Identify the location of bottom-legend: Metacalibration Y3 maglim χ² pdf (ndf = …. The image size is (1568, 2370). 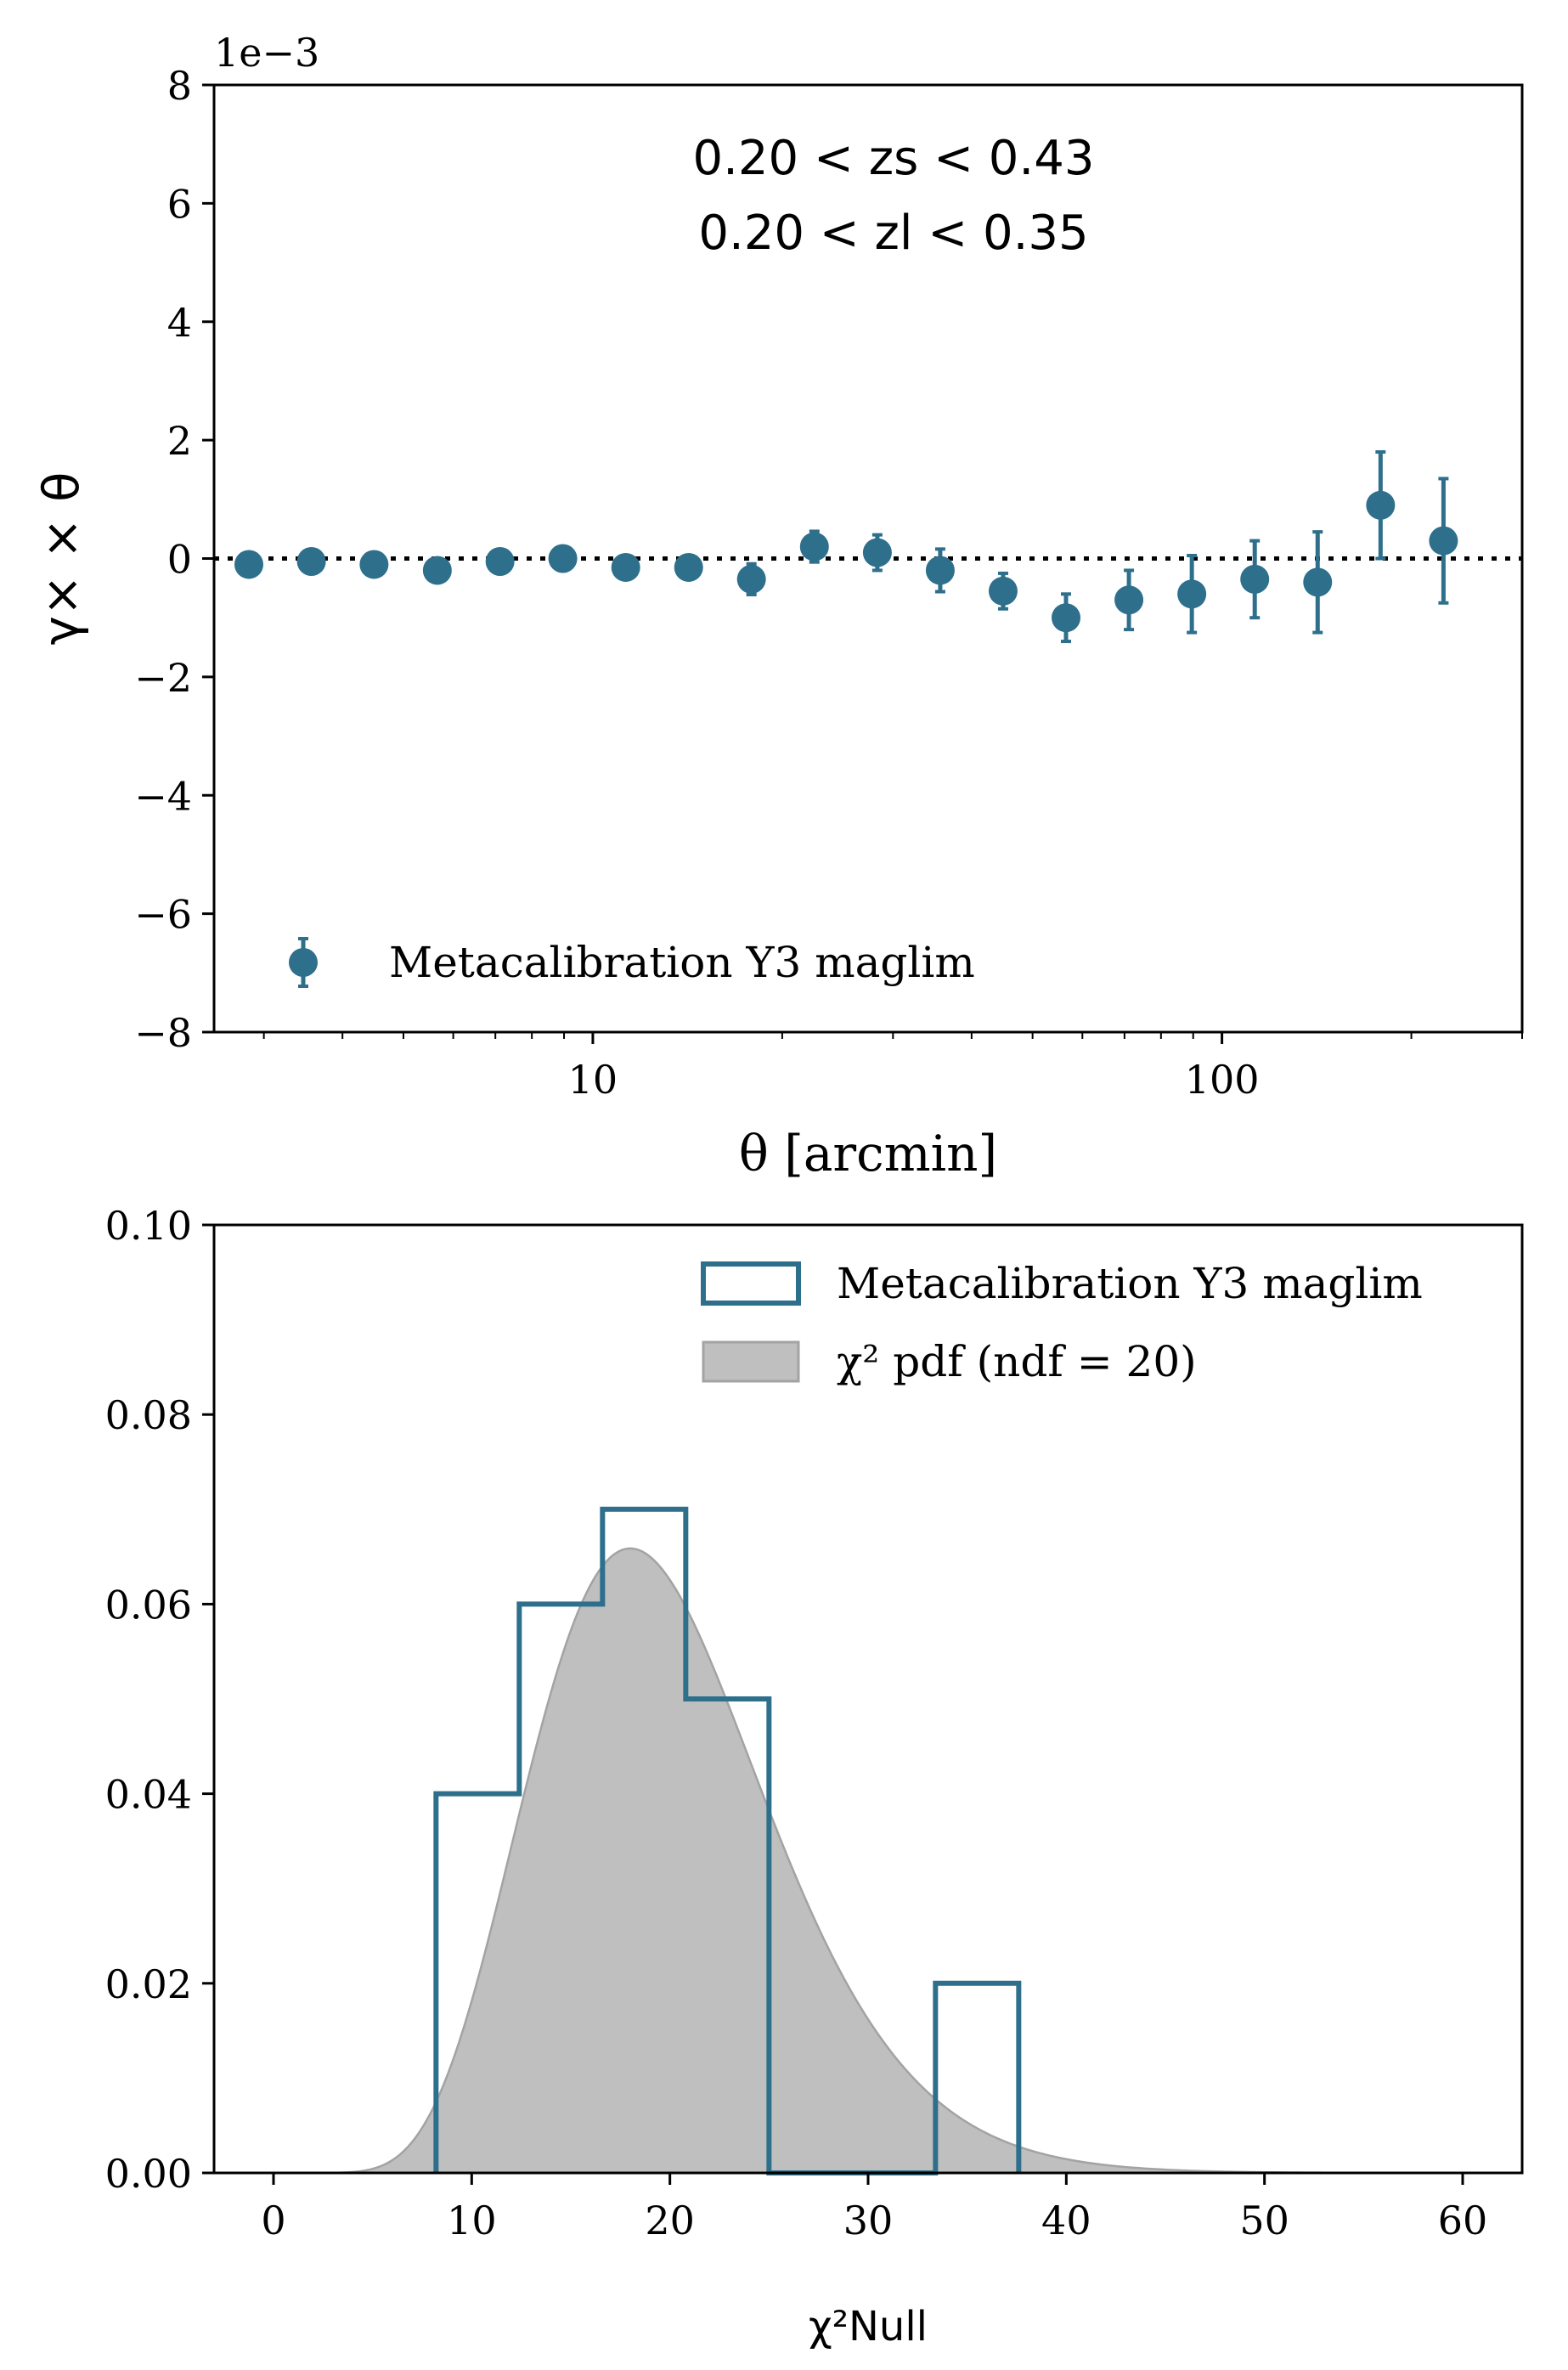
(1062, 1322).